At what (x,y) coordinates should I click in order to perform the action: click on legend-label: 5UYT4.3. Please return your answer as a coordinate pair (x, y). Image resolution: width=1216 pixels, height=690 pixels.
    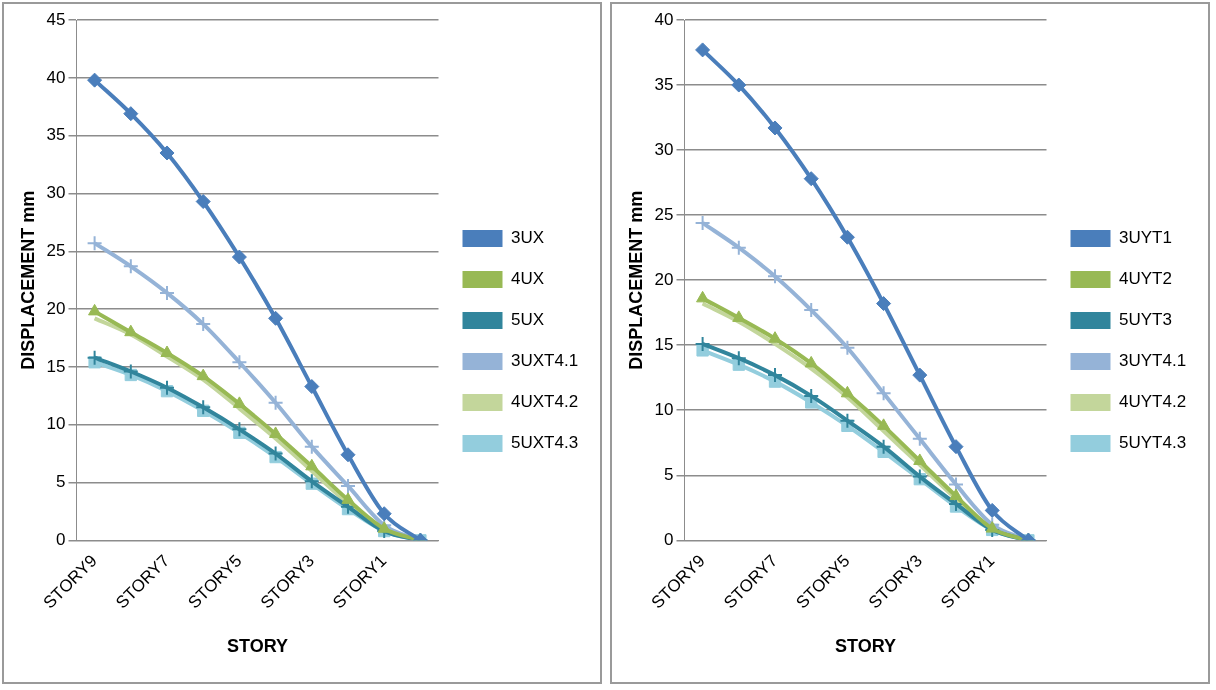
    Looking at the image, I should click on (1153, 443).